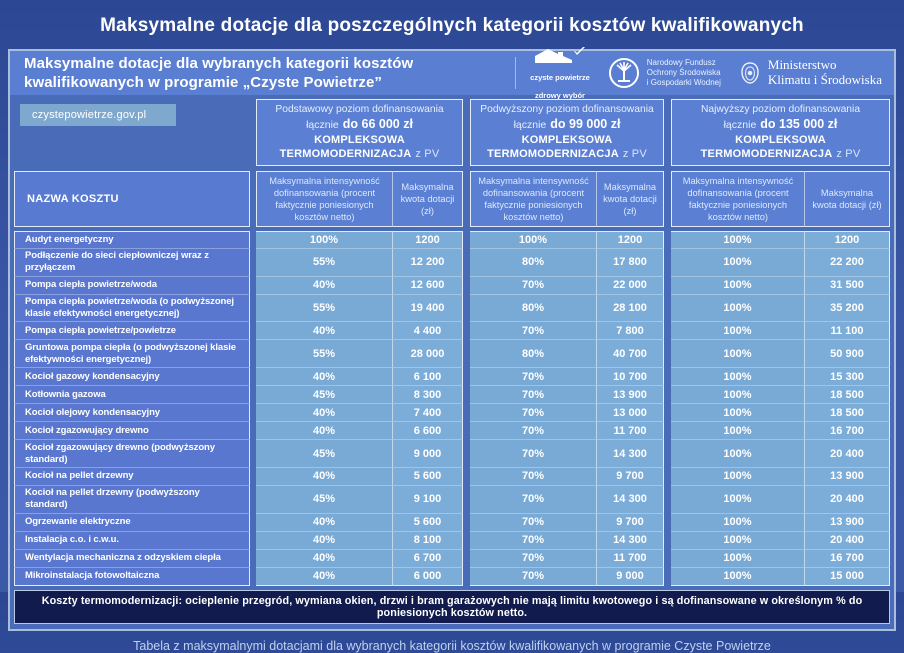 This screenshot has width=904, height=653. I want to click on group-basic-line2-amount: do 66 000 zł, so click(377, 124).